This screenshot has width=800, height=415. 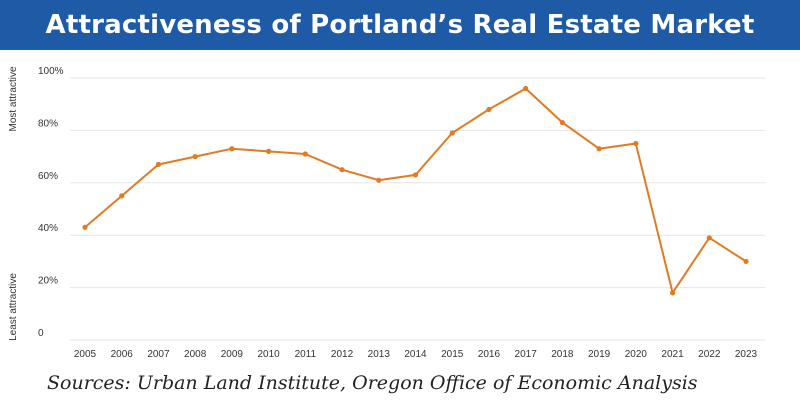 I want to click on x-tick-label: 2015, so click(x=452, y=354).